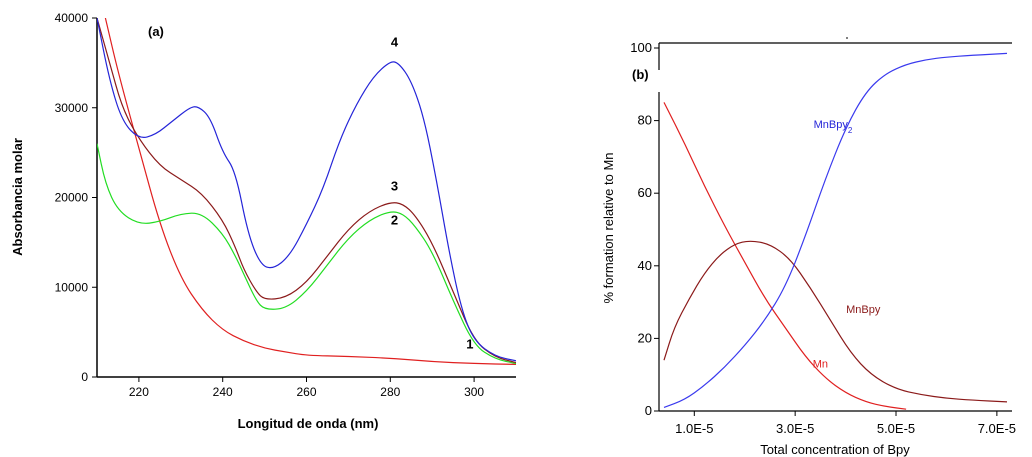  What do you see at coordinates (306, 392) in the screenshot?
I see `chart-a-x-tick-label: 260` at bounding box center [306, 392].